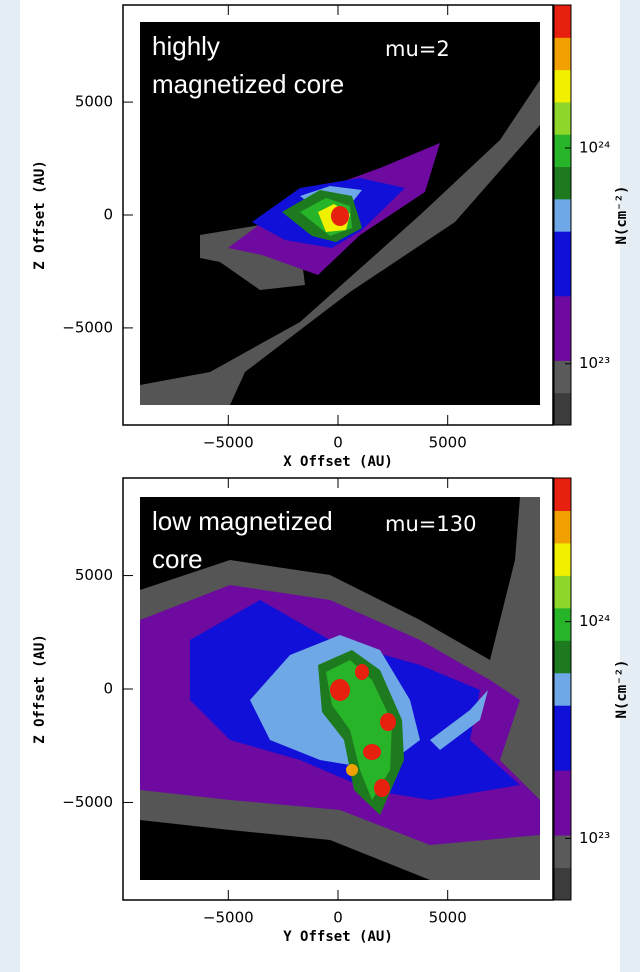  I want to click on panel-title: magnetized core, so click(248, 84).